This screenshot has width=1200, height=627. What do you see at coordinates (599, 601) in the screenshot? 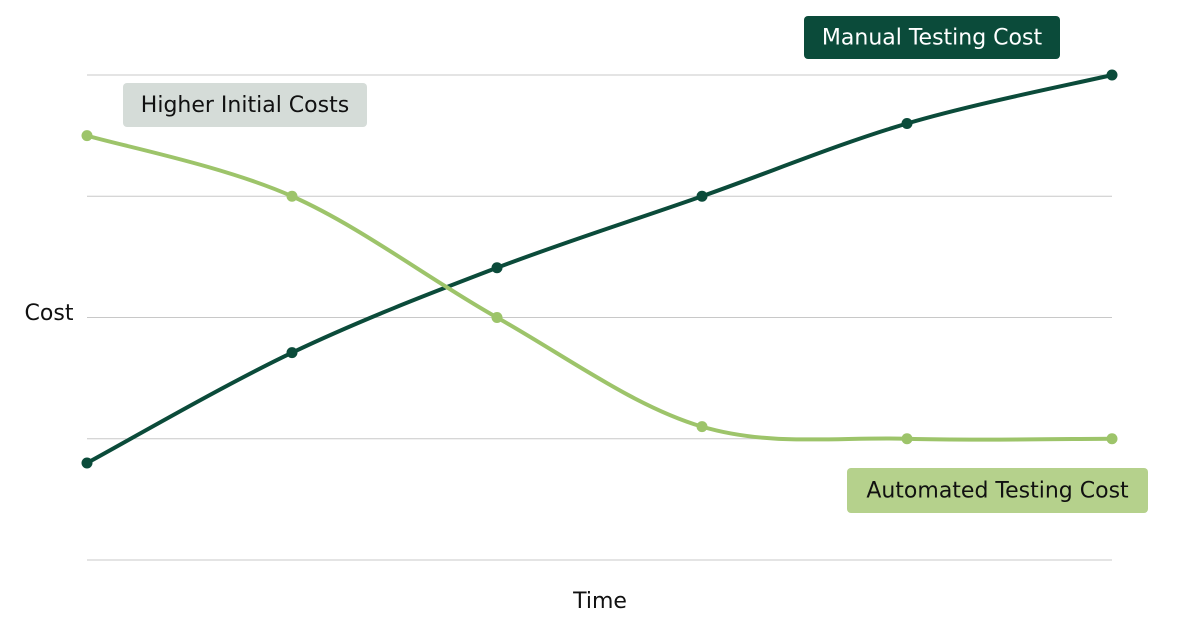
I see `x-axis-label: Time` at bounding box center [599, 601].